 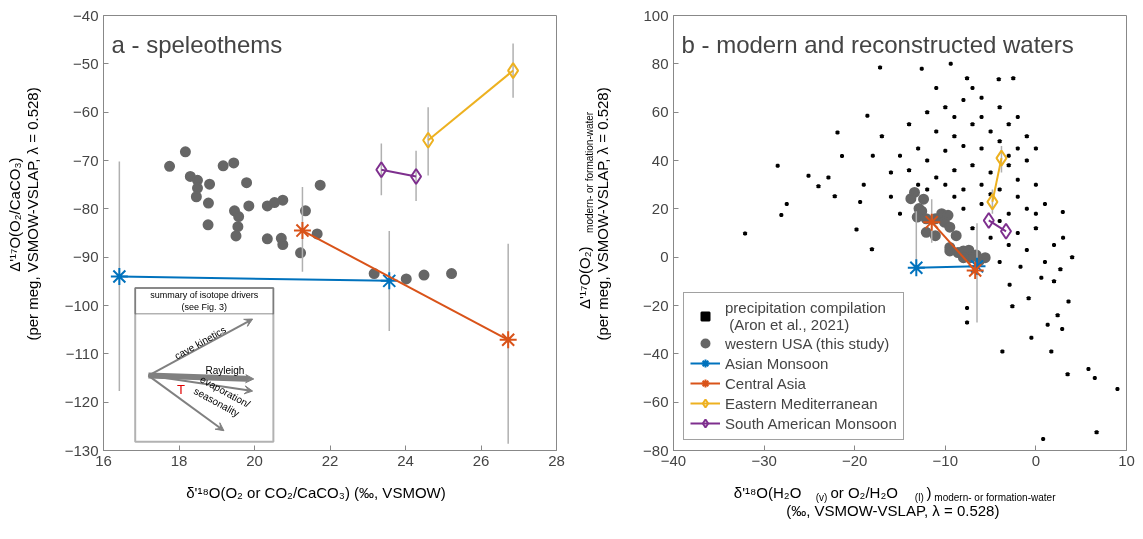 What do you see at coordinates (556, 460) in the screenshot?
I see `x-tick-label: 28` at bounding box center [556, 460].